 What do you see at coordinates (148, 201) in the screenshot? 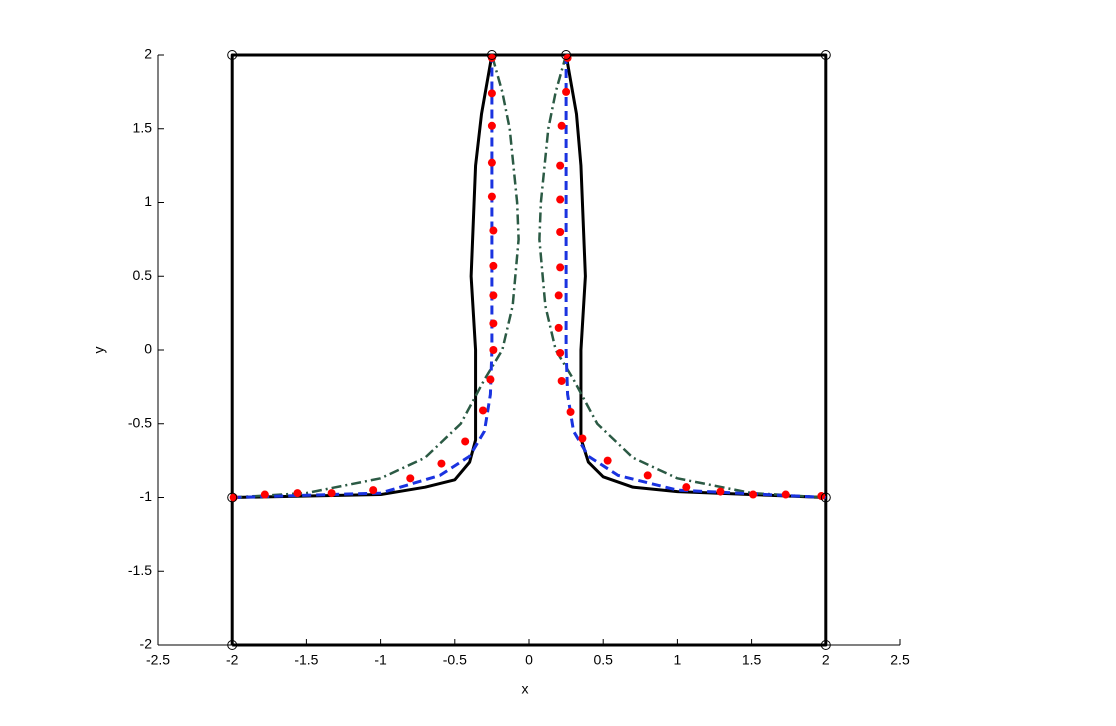
I see `y-tick-label: 1` at bounding box center [148, 201].